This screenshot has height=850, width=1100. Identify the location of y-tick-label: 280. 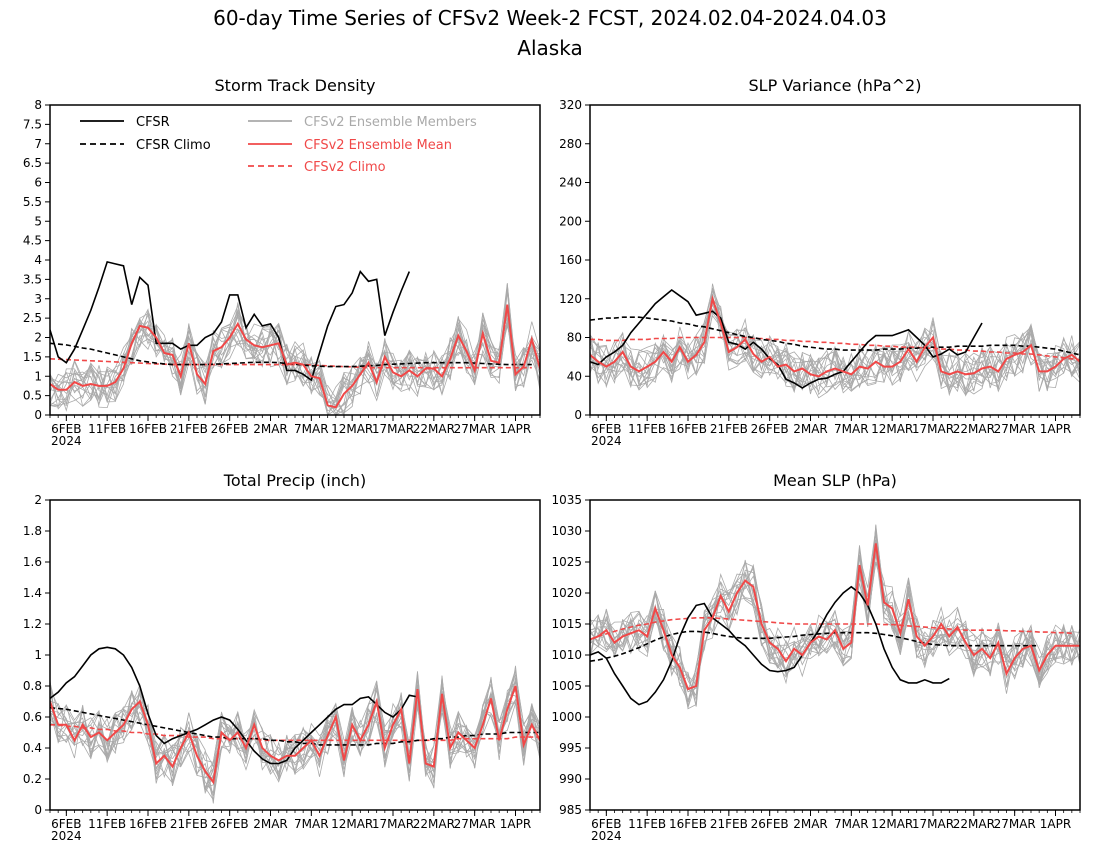
(570, 144).